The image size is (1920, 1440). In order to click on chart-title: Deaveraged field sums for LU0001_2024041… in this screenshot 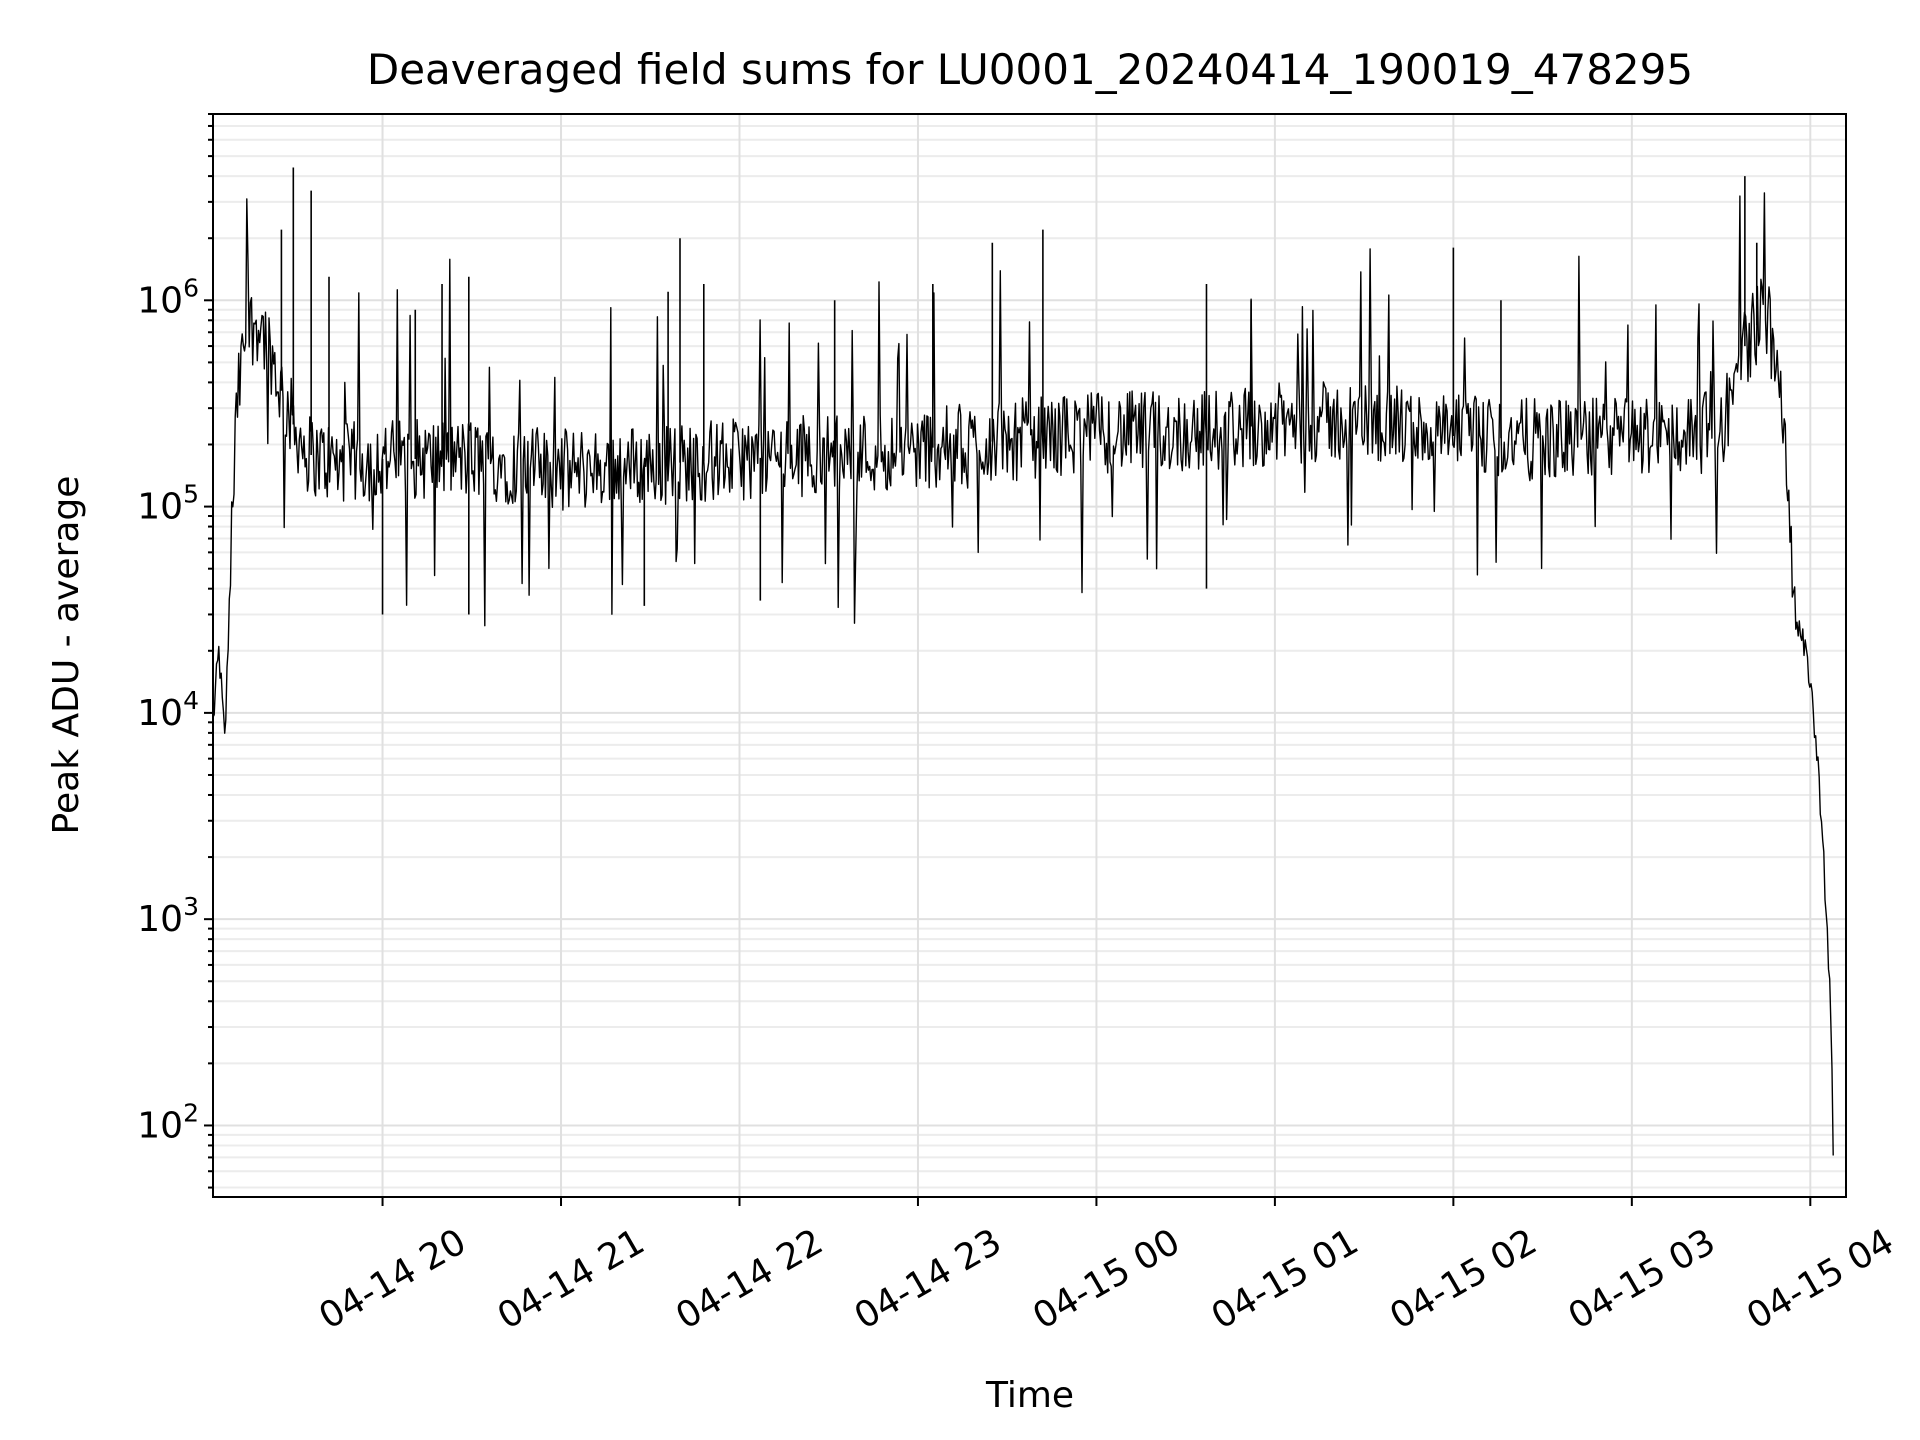, I will do `click(1030, 69)`.